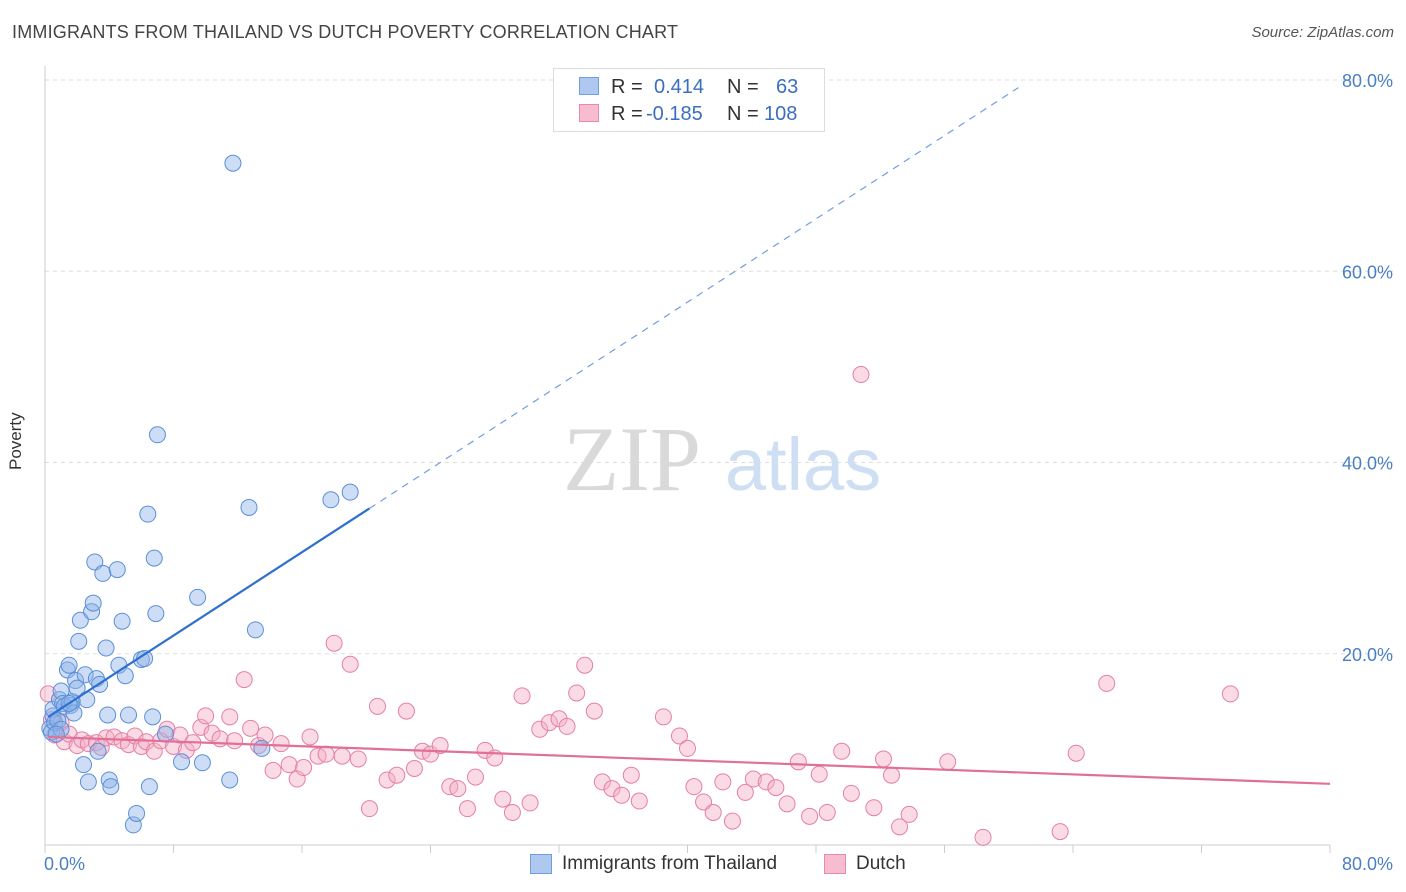  Describe the element at coordinates (1367, 81) in the screenshot. I see `y-tick-label: 80.0%` at that location.